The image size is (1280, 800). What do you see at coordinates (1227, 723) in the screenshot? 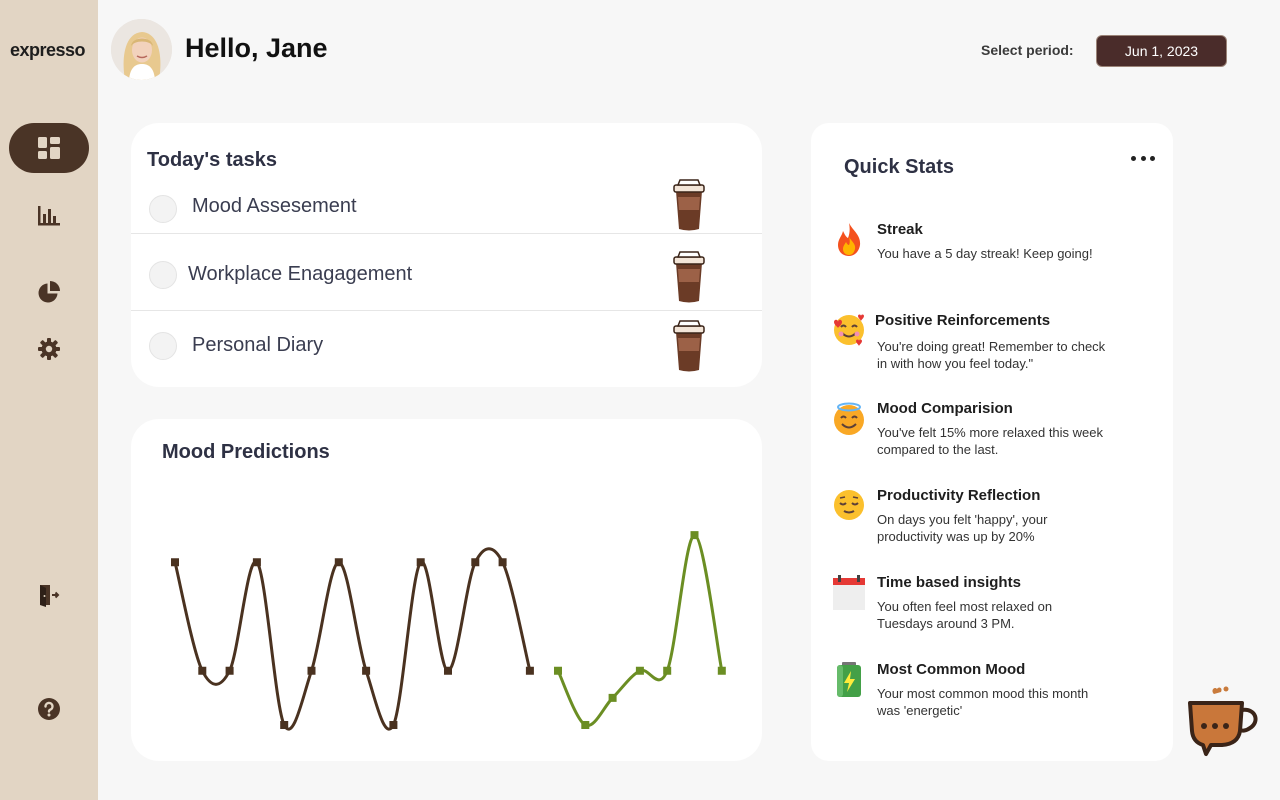
I see `coffee-chat-icon` at bounding box center [1227, 723].